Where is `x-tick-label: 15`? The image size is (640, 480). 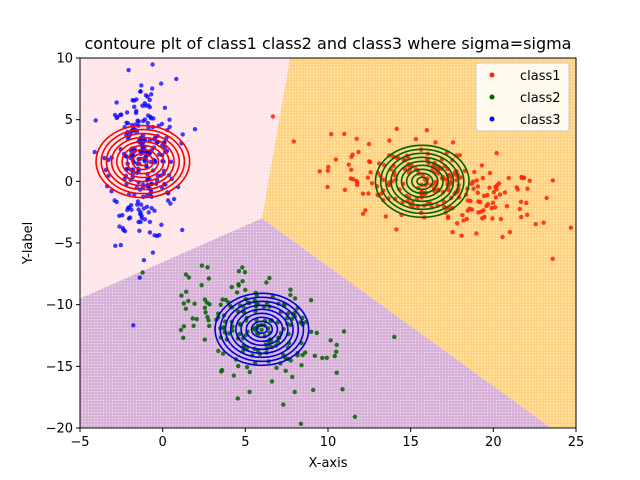
x-tick-label: 15 is located at coordinates (410, 442).